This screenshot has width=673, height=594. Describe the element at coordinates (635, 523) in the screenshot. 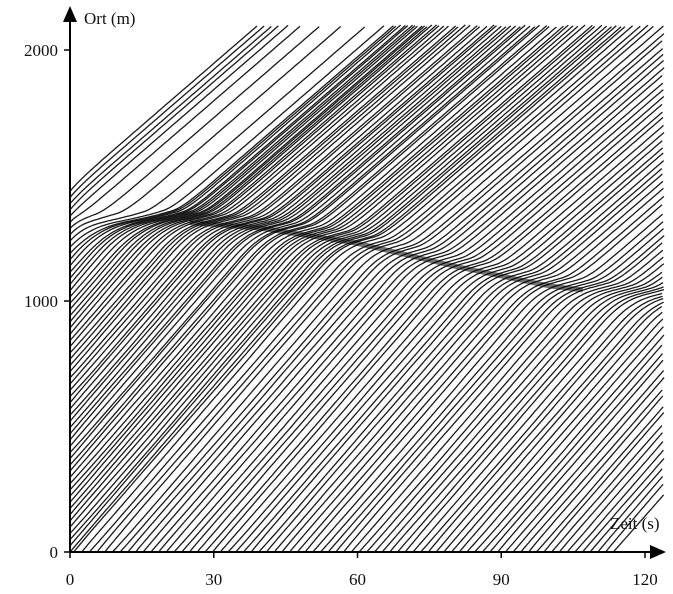

I see `x-axis-label: Zeit (s)` at that location.